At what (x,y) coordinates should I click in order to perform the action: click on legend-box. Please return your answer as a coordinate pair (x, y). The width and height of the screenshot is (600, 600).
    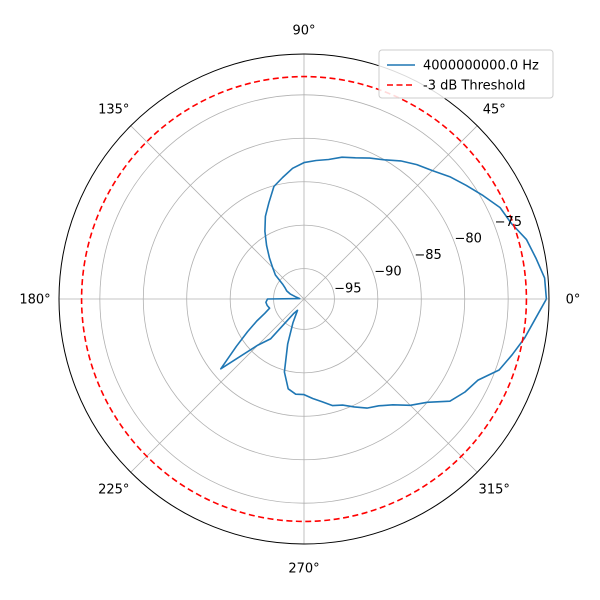
    Looking at the image, I should click on (466, 74).